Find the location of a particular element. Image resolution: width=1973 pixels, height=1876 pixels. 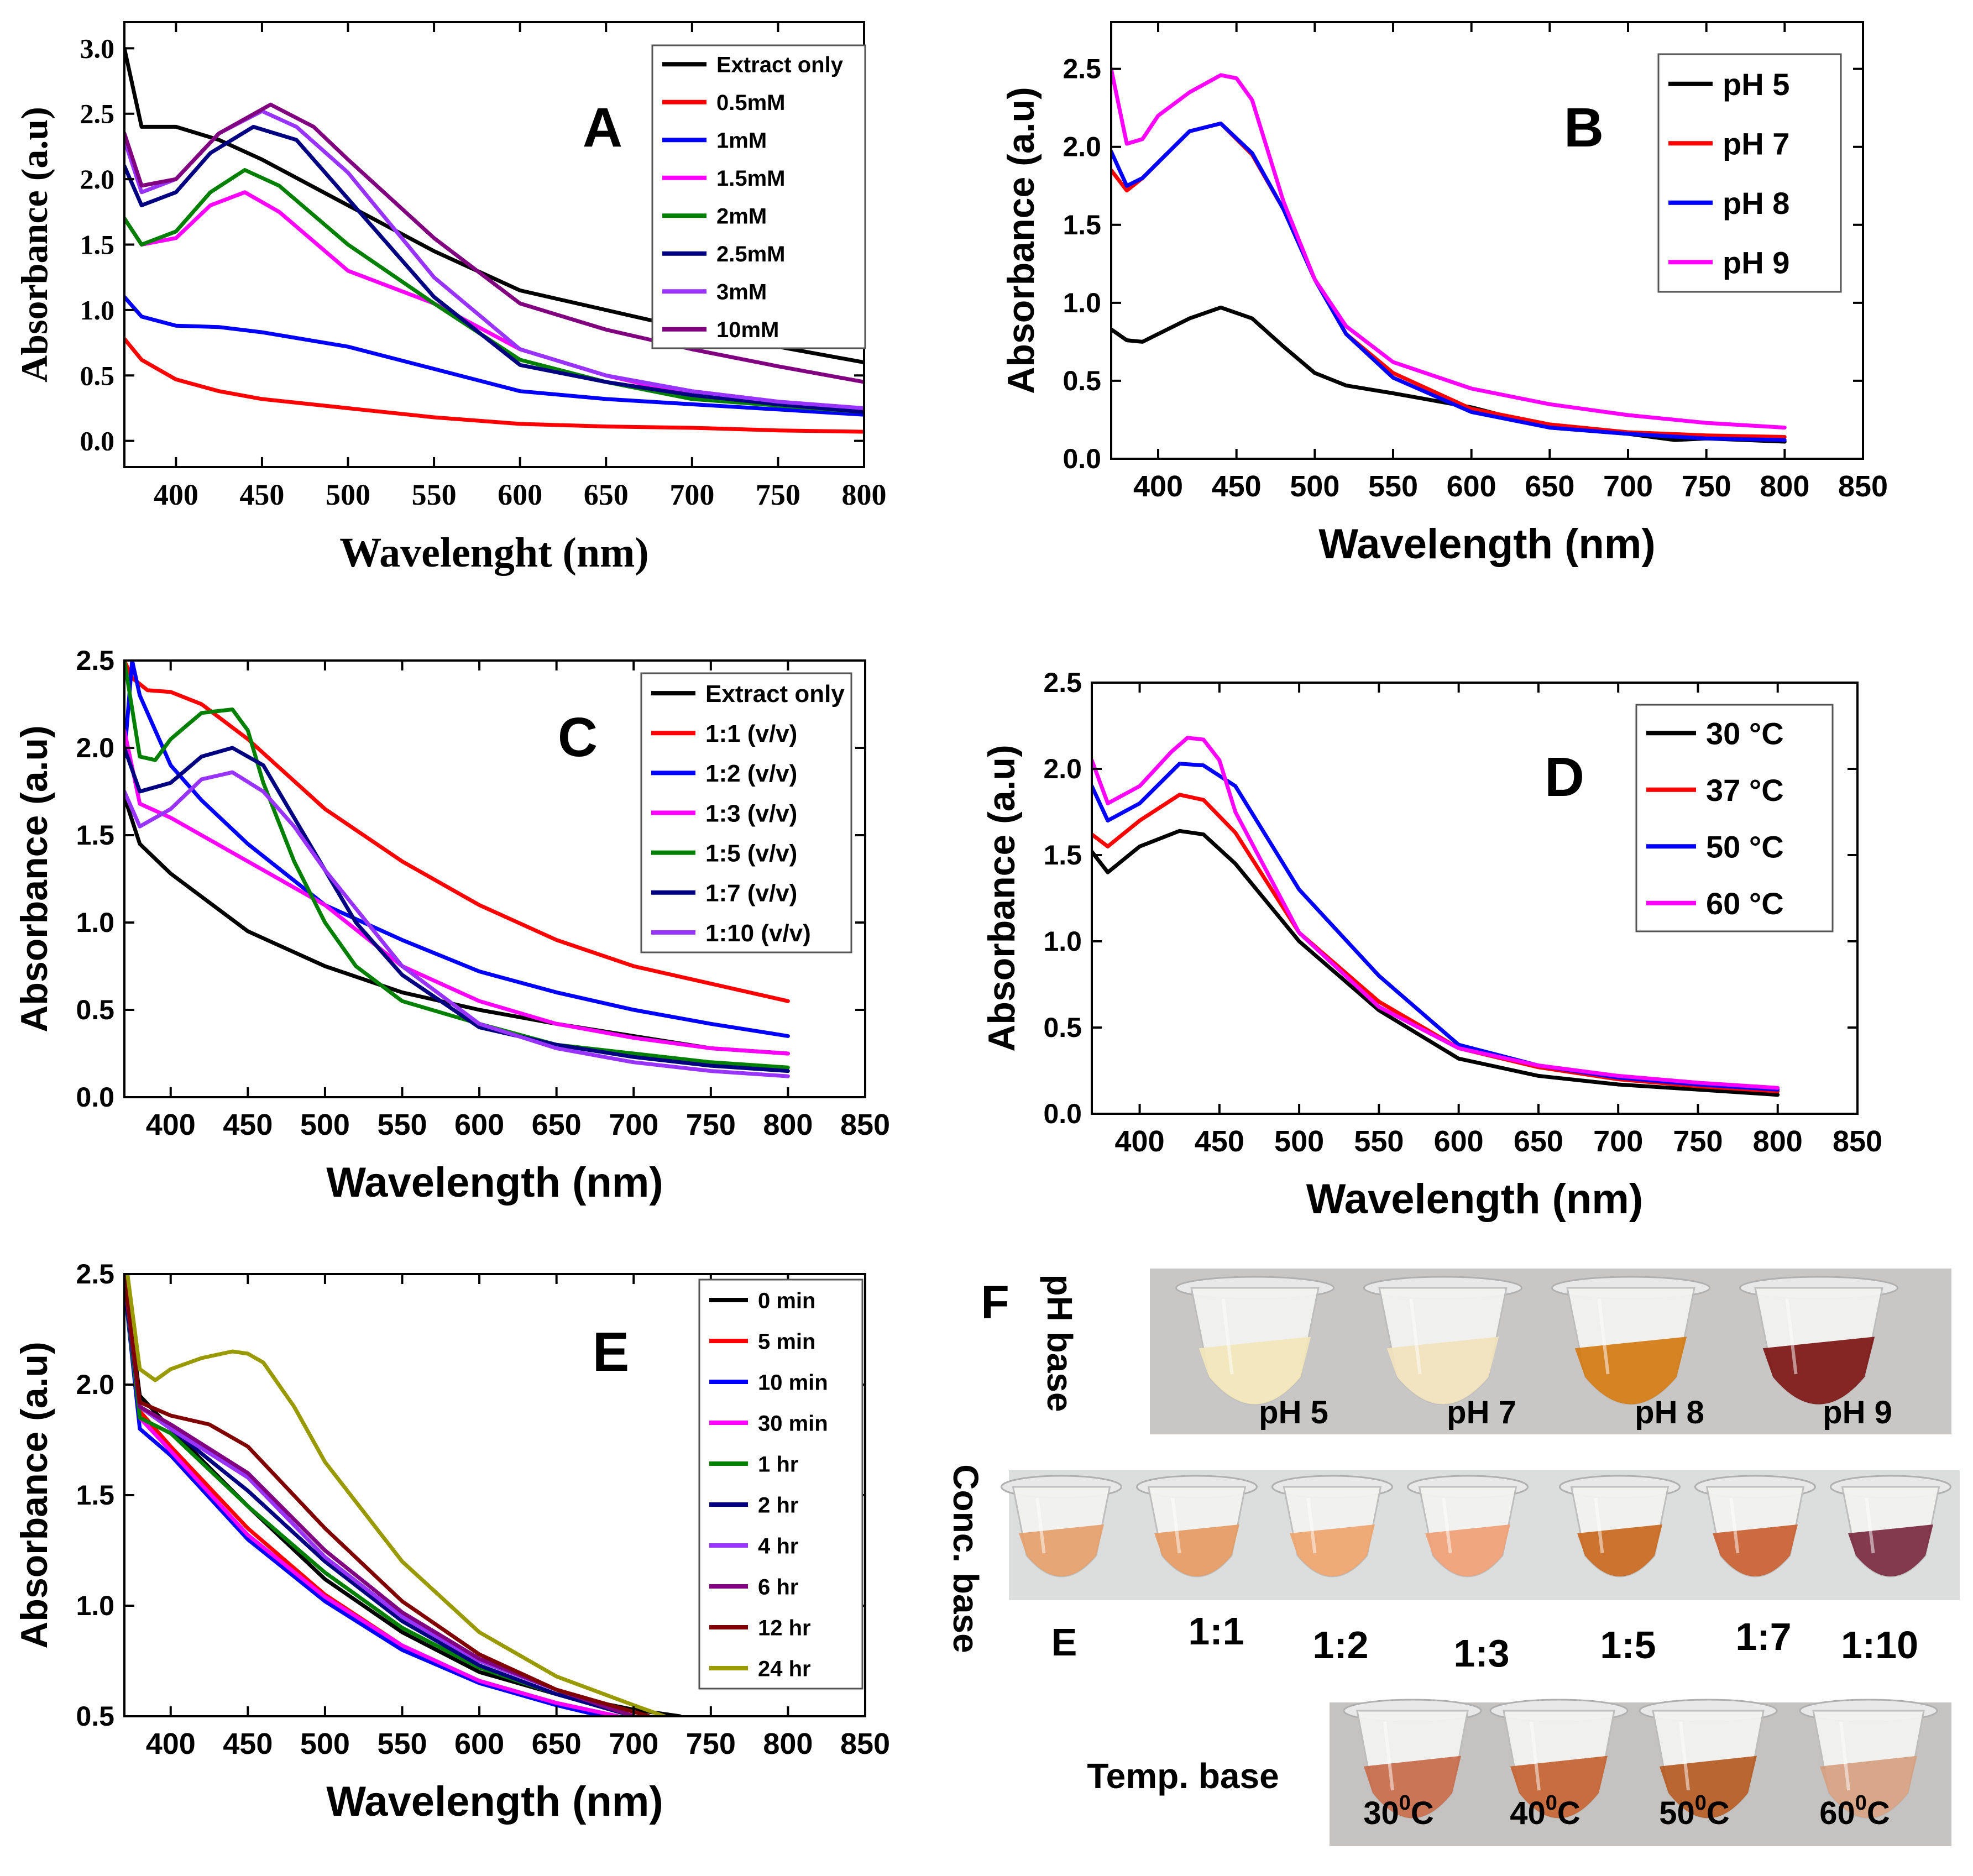

legend: pH 5 pH 7 pH 8 pH 9 is located at coordinates (1750, 173).